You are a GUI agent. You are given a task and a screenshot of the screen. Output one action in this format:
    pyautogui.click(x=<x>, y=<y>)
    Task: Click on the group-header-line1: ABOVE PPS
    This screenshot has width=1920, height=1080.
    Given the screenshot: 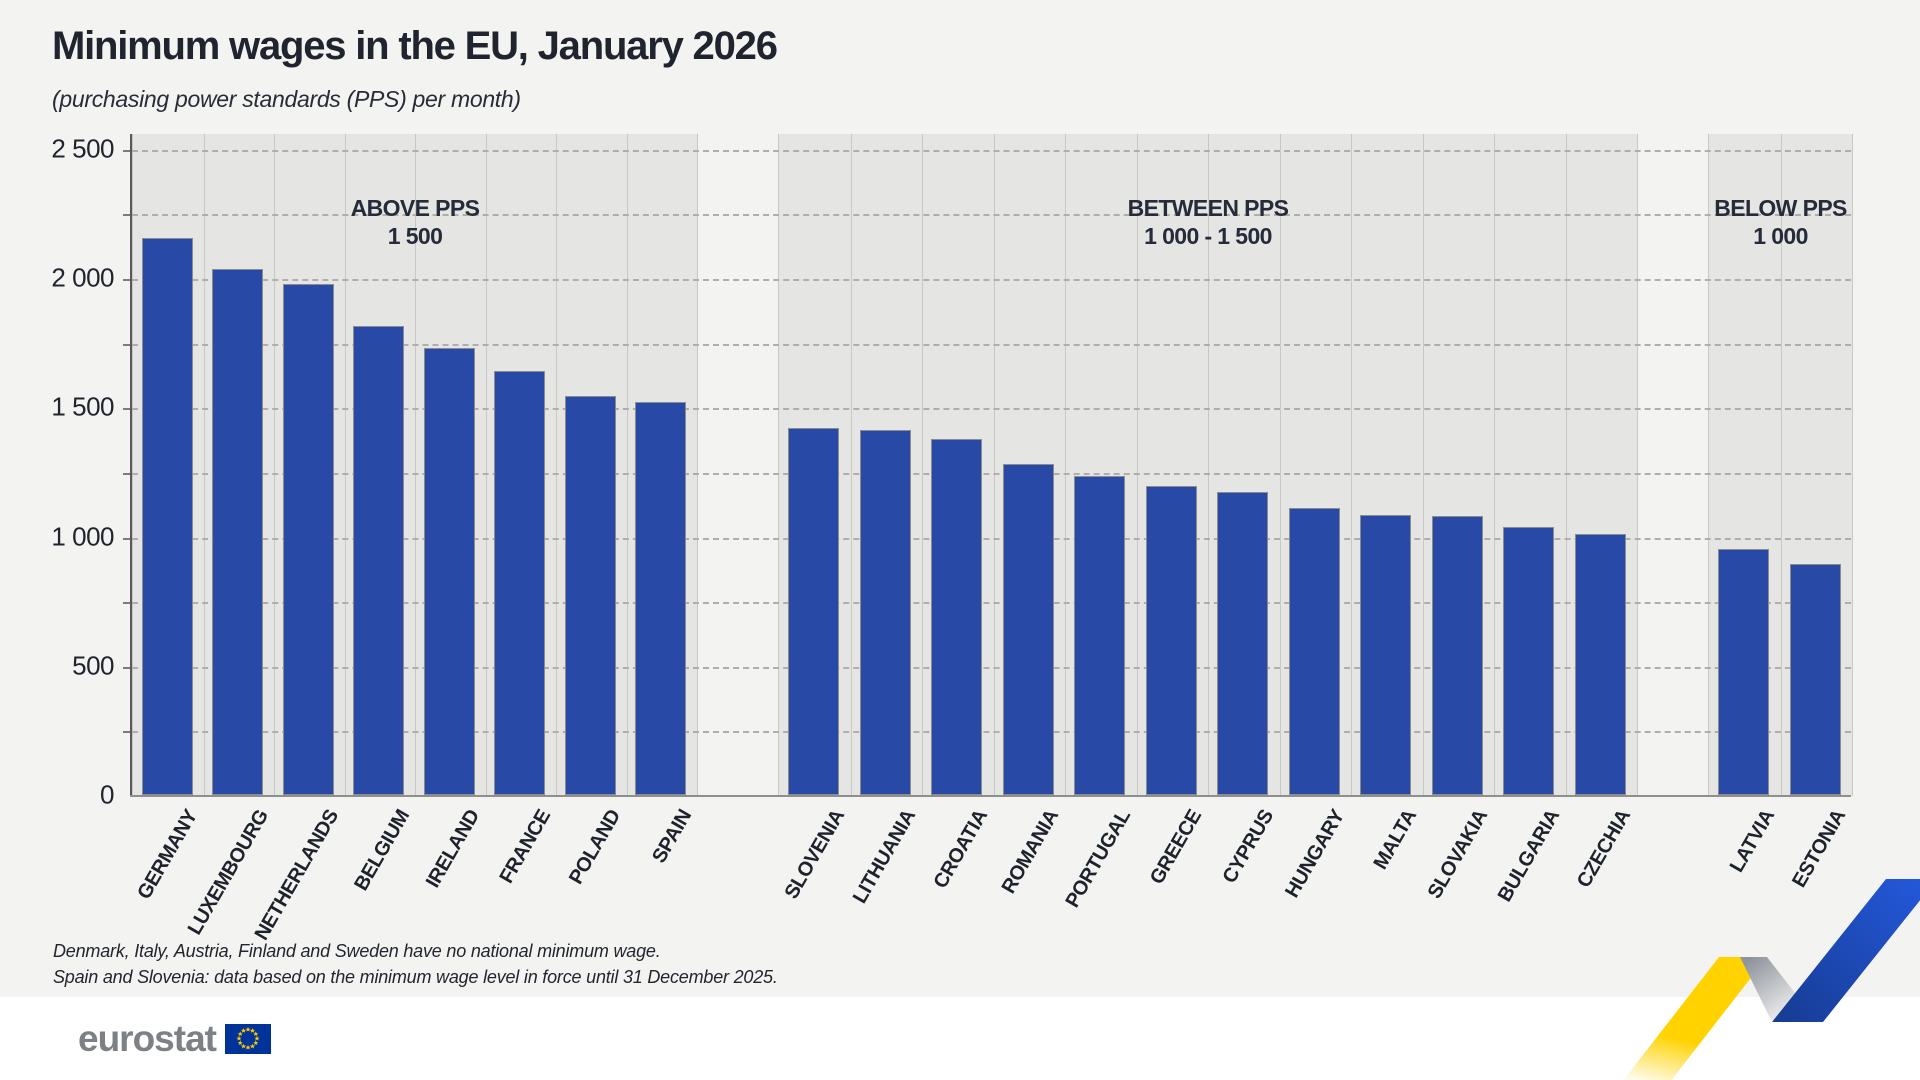 What is the action you would take?
    pyautogui.click(x=415, y=208)
    